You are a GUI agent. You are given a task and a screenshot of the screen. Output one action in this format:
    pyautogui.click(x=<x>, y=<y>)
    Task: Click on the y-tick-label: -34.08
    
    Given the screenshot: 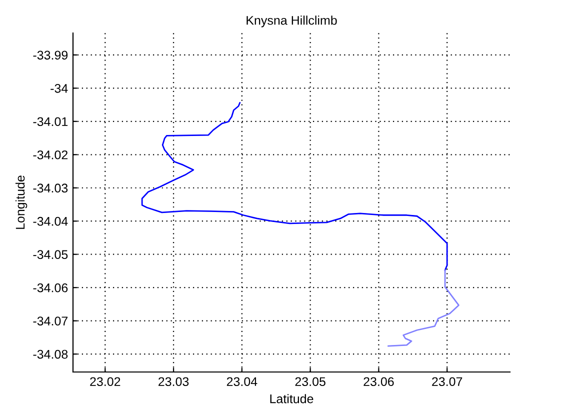 What is the action you would take?
    pyautogui.click(x=50, y=354)
    